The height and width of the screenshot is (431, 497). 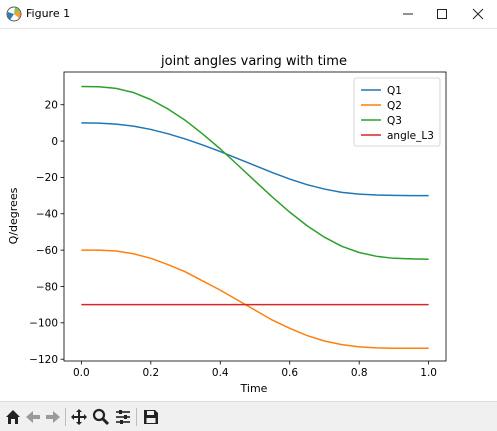 I want to click on legend-label: Q1, so click(x=394, y=91).